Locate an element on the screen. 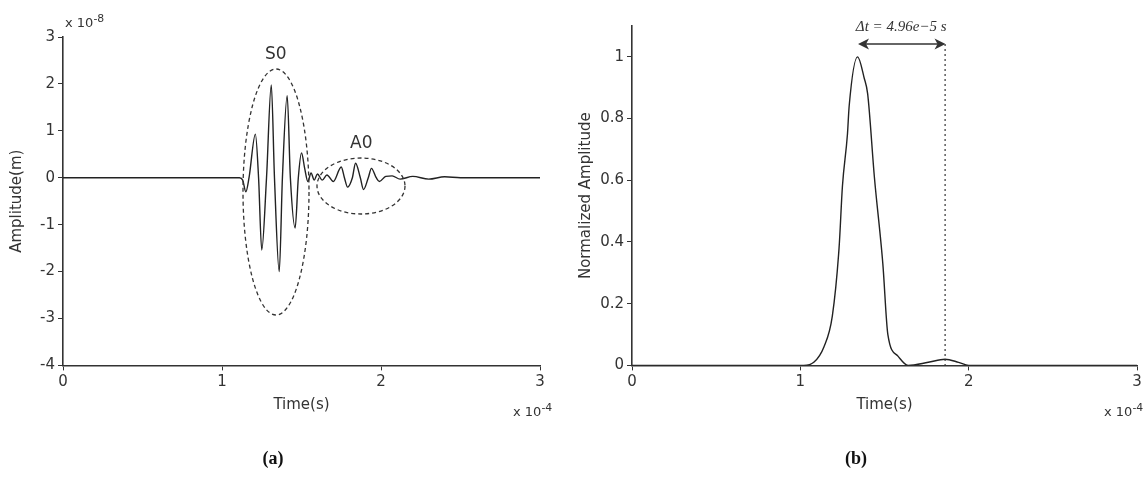  annotation: Δt = 4.96e−5 s is located at coordinates (901, 26).